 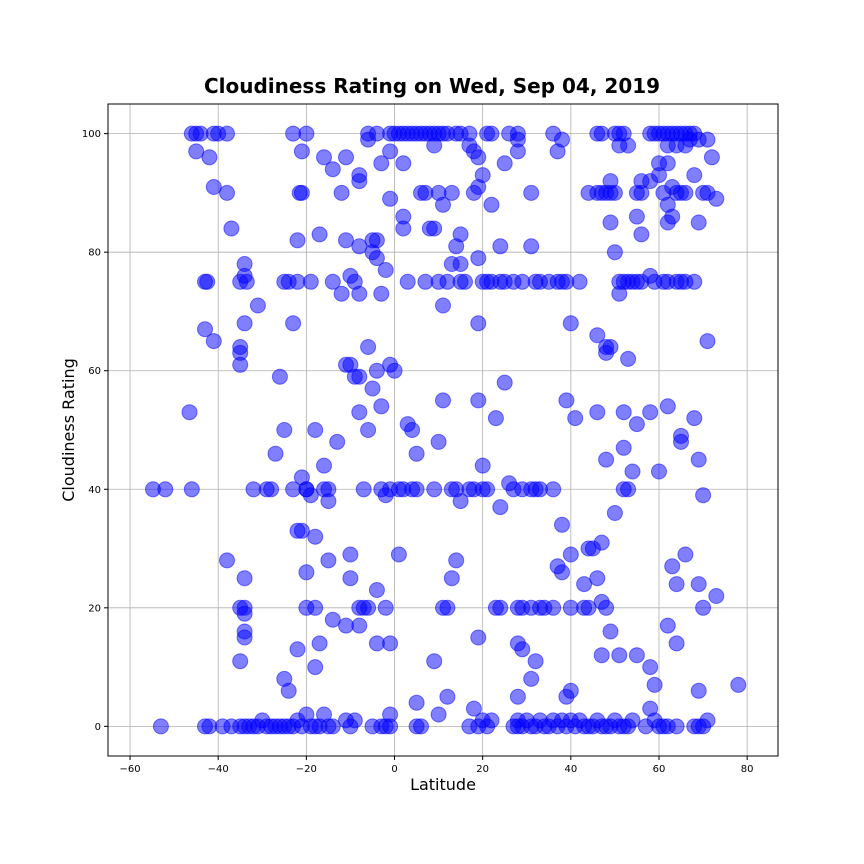 What do you see at coordinates (94, 490) in the screenshot?
I see `y-tick-label: 40` at bounding box center [94, 490].